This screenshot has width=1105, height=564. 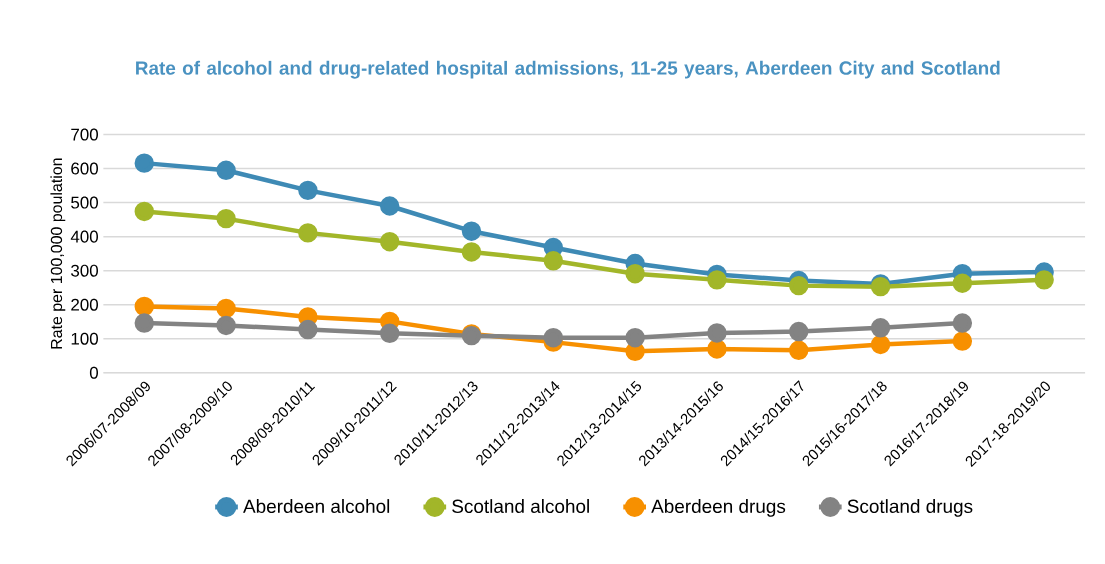 What do you see at coordinates (93, 372) in the screenshot?
I see `y-tick-label: 0` at bounding box center [93, 372].